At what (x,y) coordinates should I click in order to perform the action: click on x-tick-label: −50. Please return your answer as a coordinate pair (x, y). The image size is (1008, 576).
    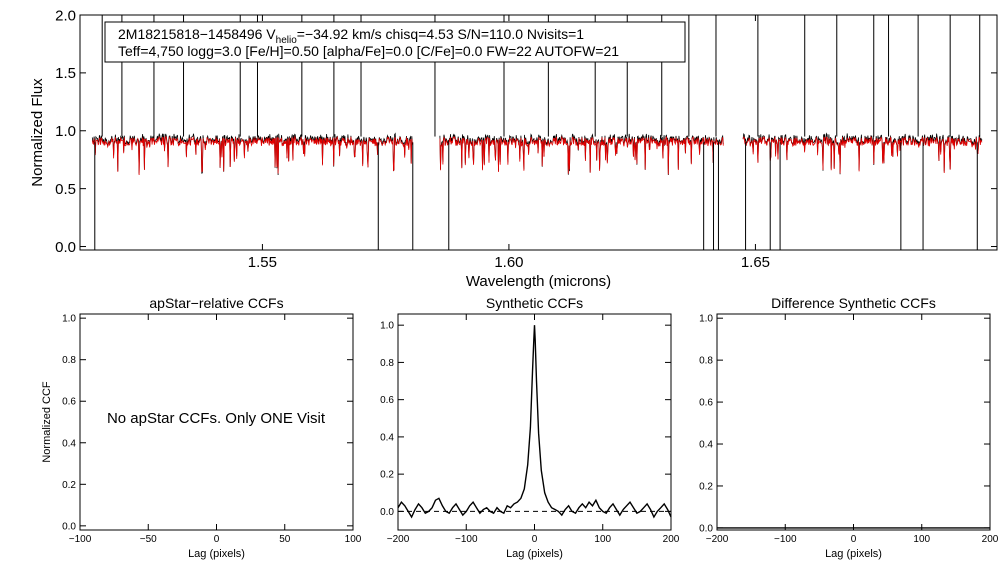
    Looking at the image, I should click on (148, 539).